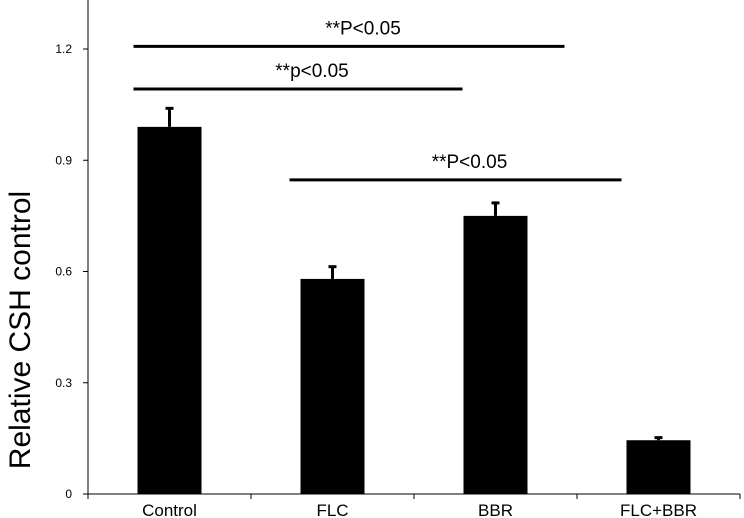 The image size is (744, 518). Describe the element at coordinates (63, 272) in the screenshot. I see `y-tick-label: 0.6` at that location.